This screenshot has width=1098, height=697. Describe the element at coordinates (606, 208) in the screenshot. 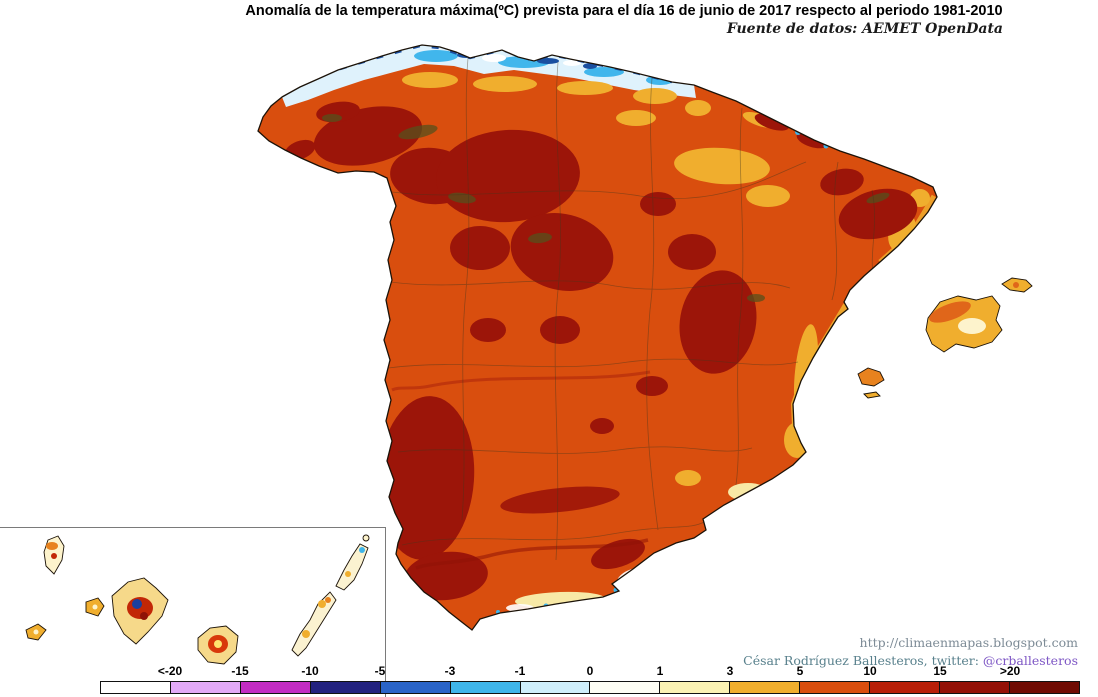

I see `mountain-texture` at that location.